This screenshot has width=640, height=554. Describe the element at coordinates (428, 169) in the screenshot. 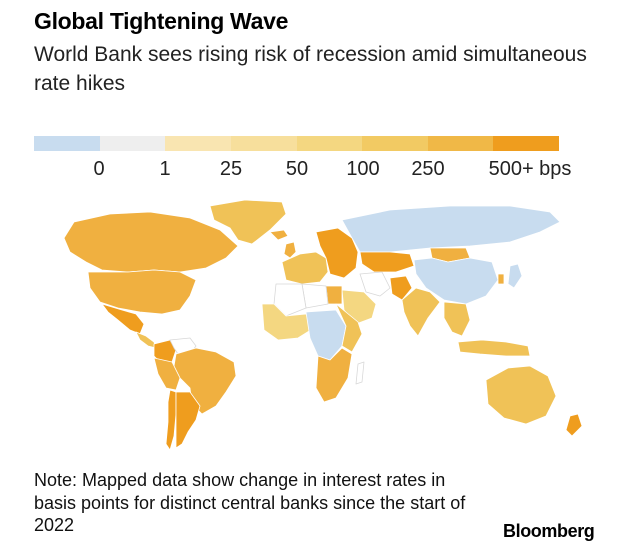

I see `legend-label-250: 250` at that location.